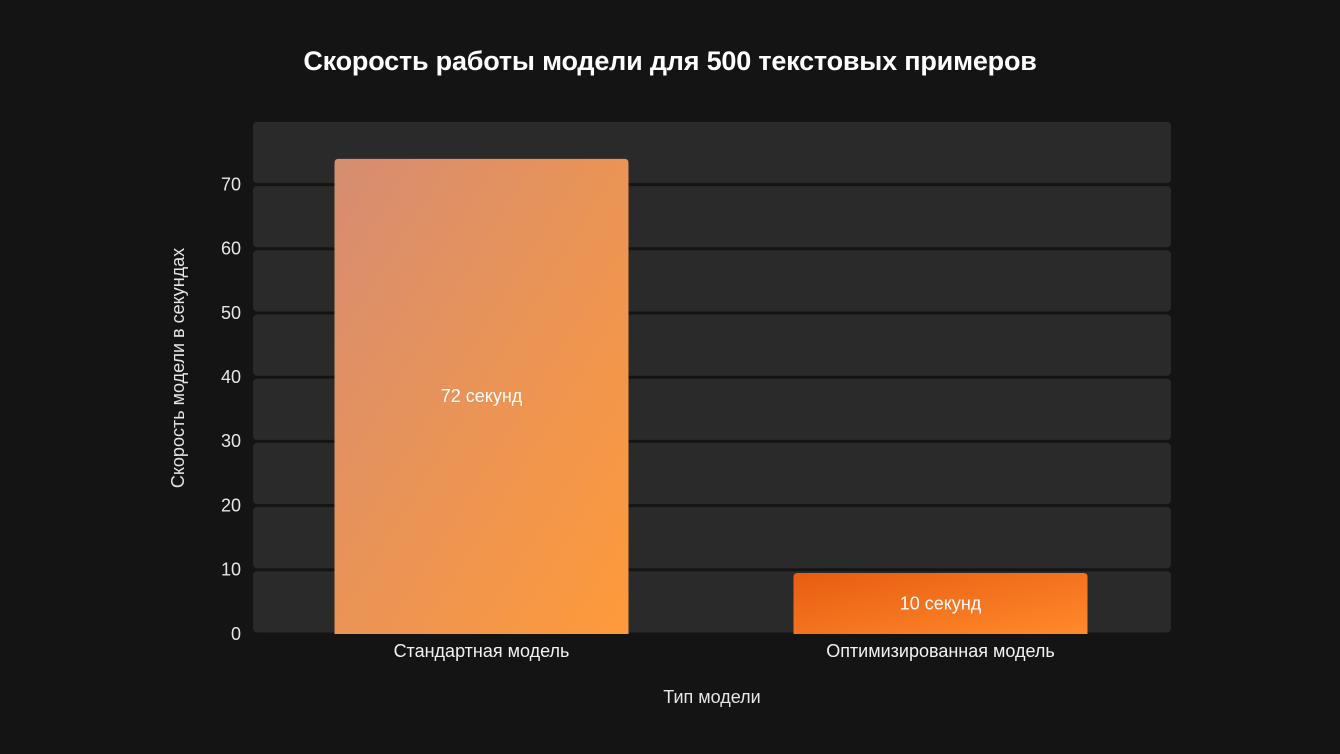  Describe the element at coordinates (178, 368) in the screenshot. I see `y-axis-title: Скорость модели в секундах` at that location.